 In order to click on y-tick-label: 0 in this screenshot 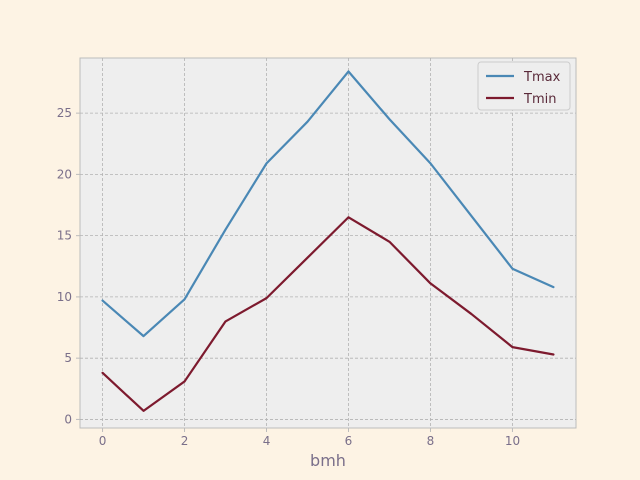, I will do `click(68, 419)`.